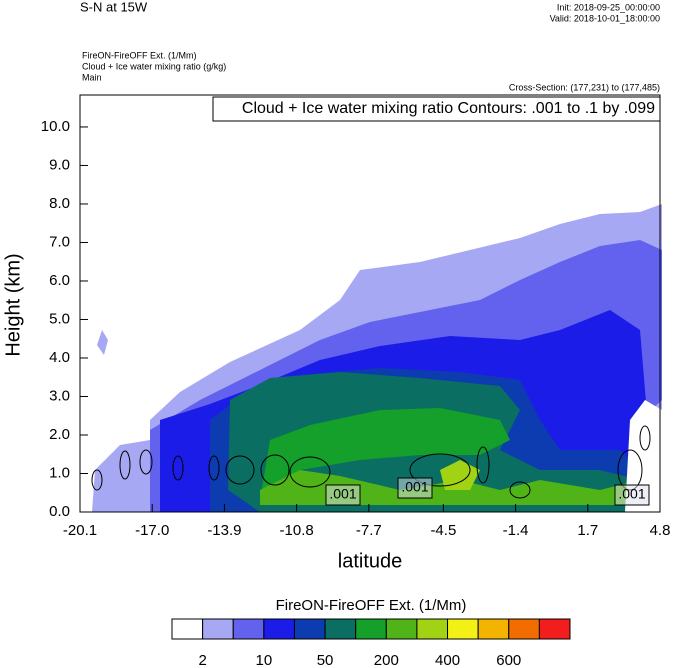 The image size is (674, 668). Describe the element at coordinates (369, 530) in the screenshot. I see `x-tick-label: -7.7` at that location.